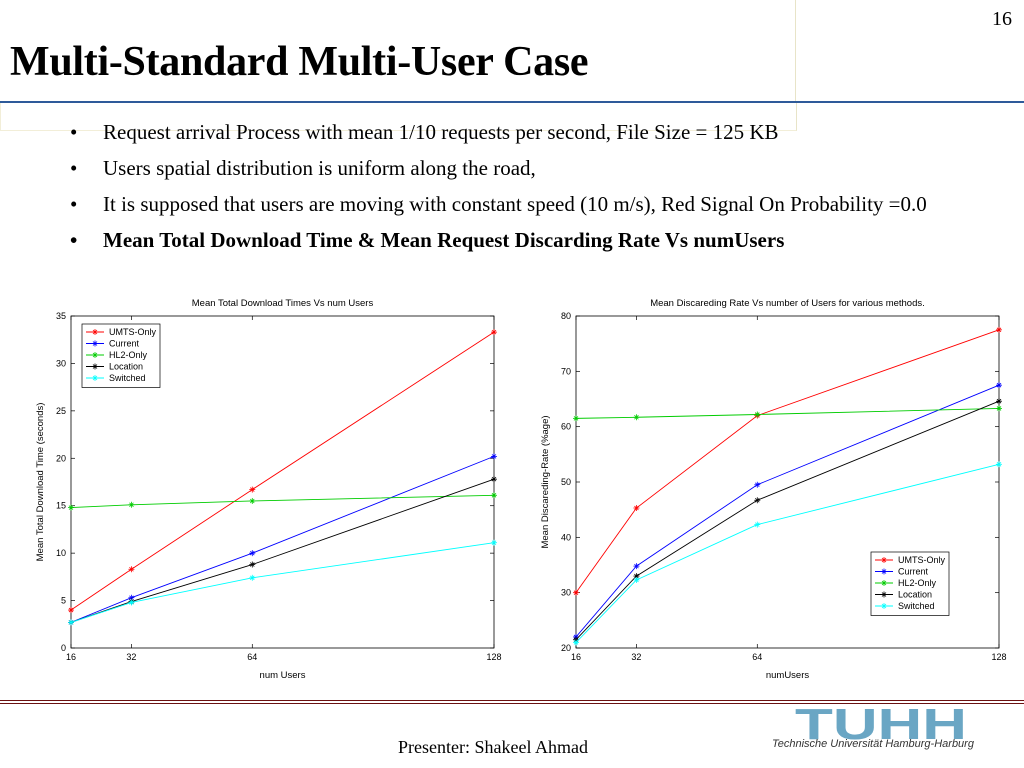  What do you see at coordinates (913, 572) in the screenshot?
I see `legend-label: Current` at bounding box center [913, 572].